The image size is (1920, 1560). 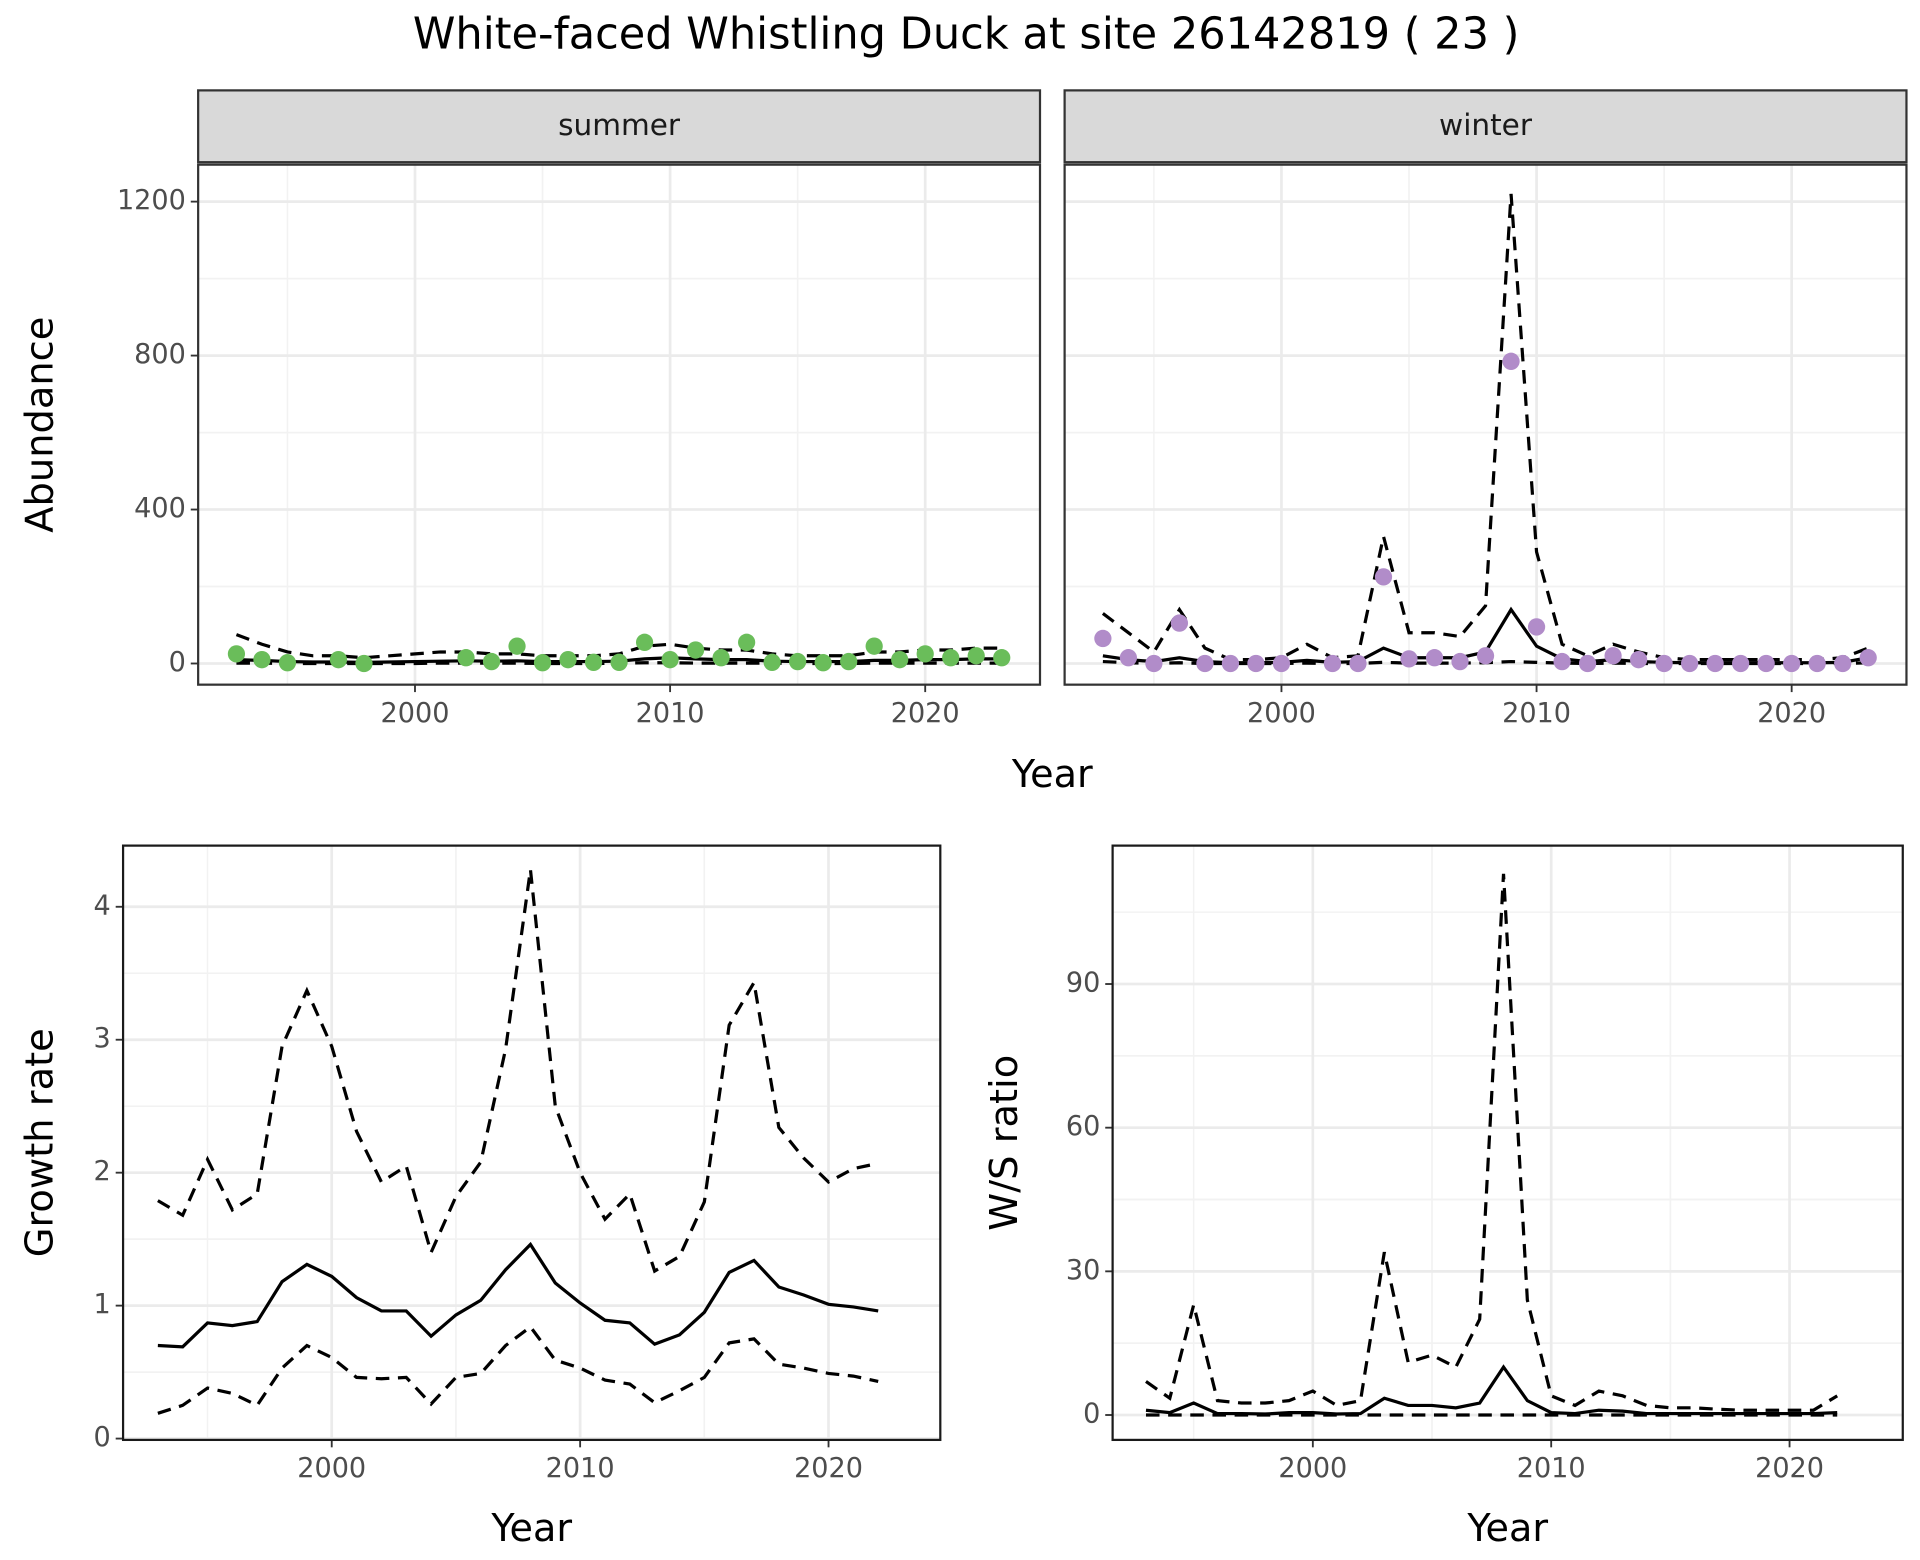 I want to click on y-tick-label: 4, so click(x=102, y=905).